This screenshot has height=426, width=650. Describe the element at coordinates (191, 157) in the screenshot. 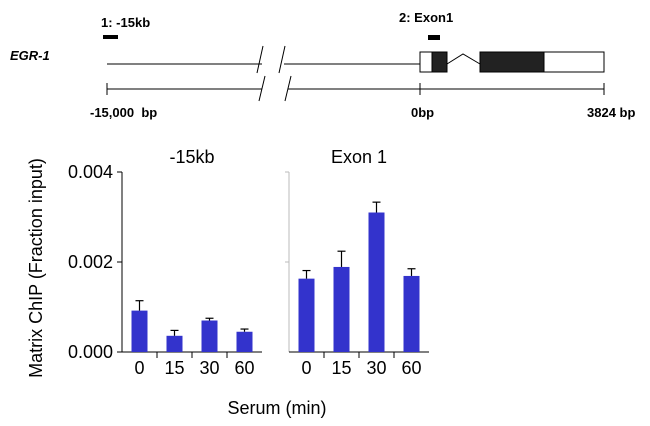

I see `chart-title: -15kb` at that location.